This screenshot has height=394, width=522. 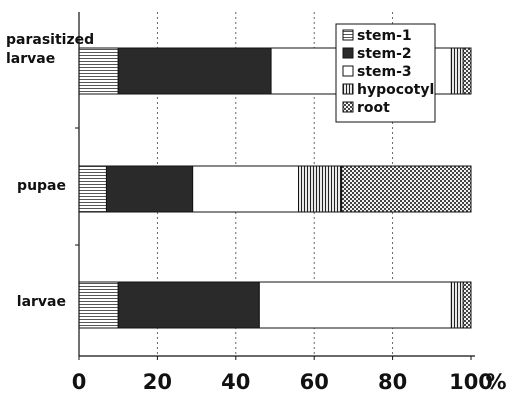 I want to click on x-tick-label-40: 40, so click(x=235, y=382).